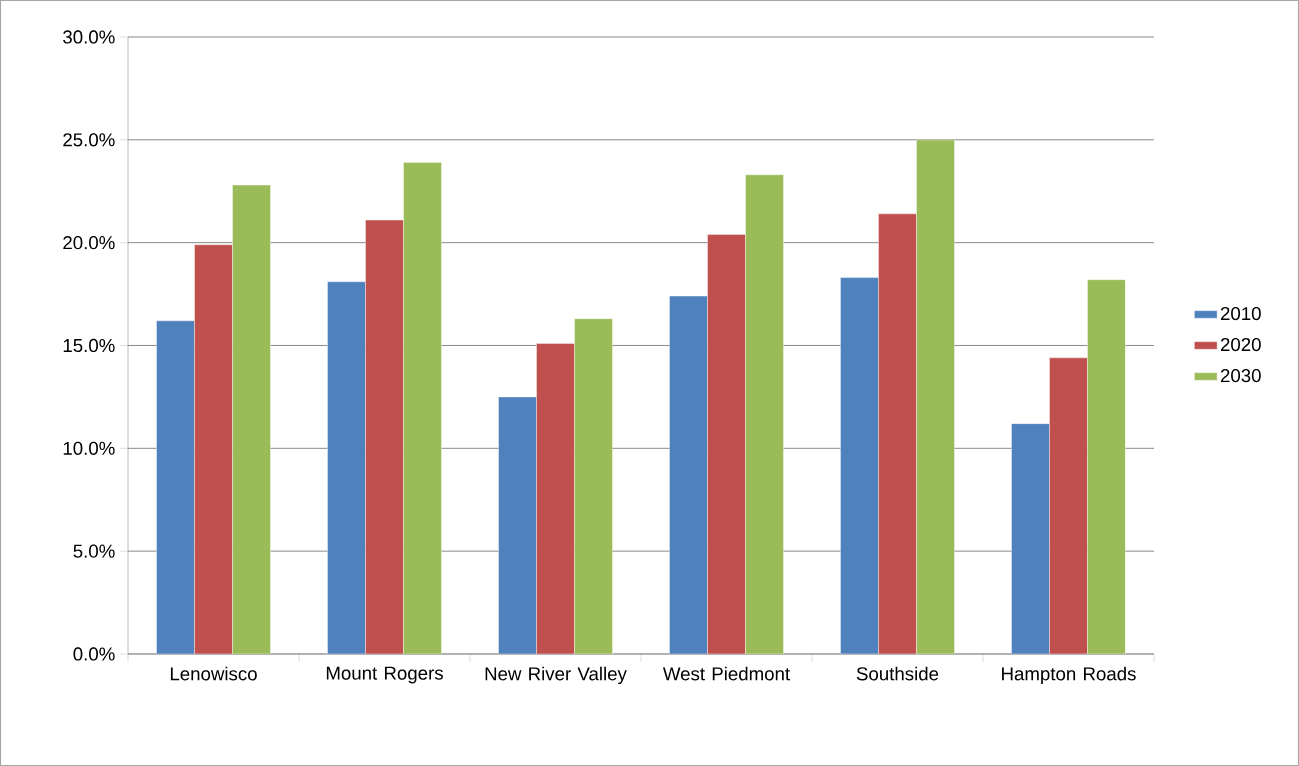 Image resolution: width=1299 pixels, height=766 pixels. What do you see at coordinates (89, 140) in the screenshot?
I see `y-tick-label: 25.0%` at bounding box center [89, 140].